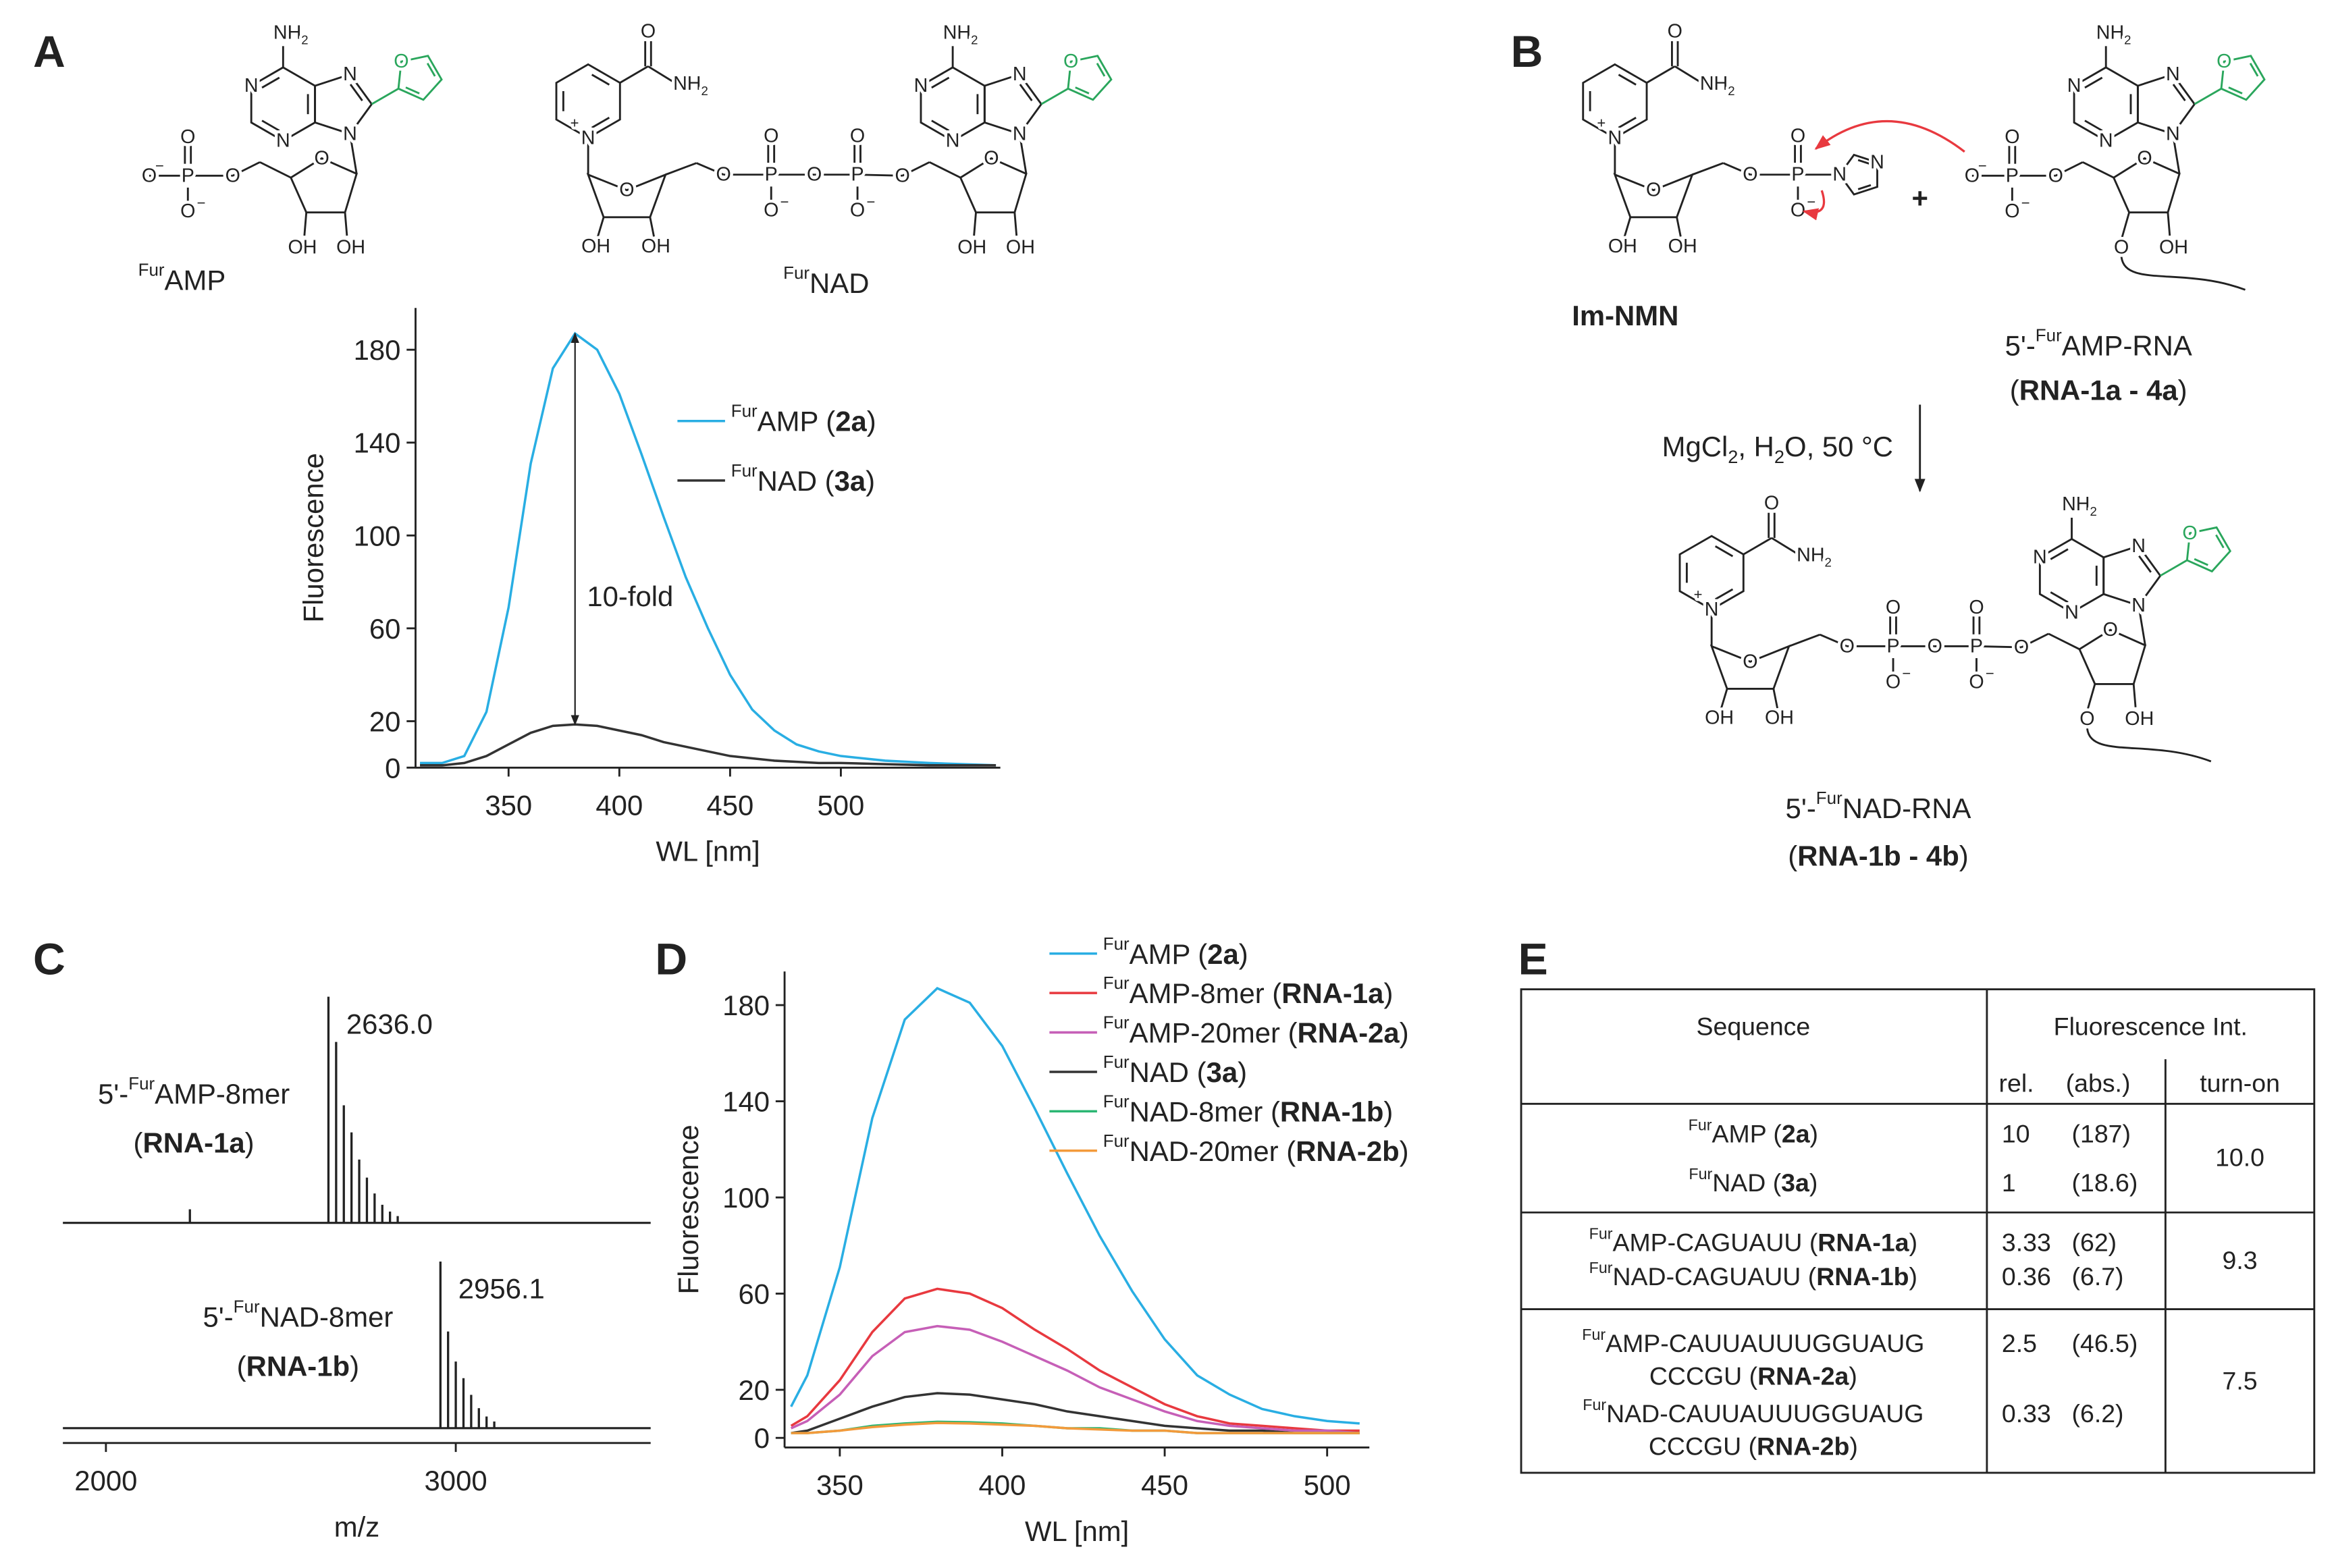 The width and height of the screenshot is (2334, 1568). I want to click on table-cell: (46.5), so click(2105, 1343).